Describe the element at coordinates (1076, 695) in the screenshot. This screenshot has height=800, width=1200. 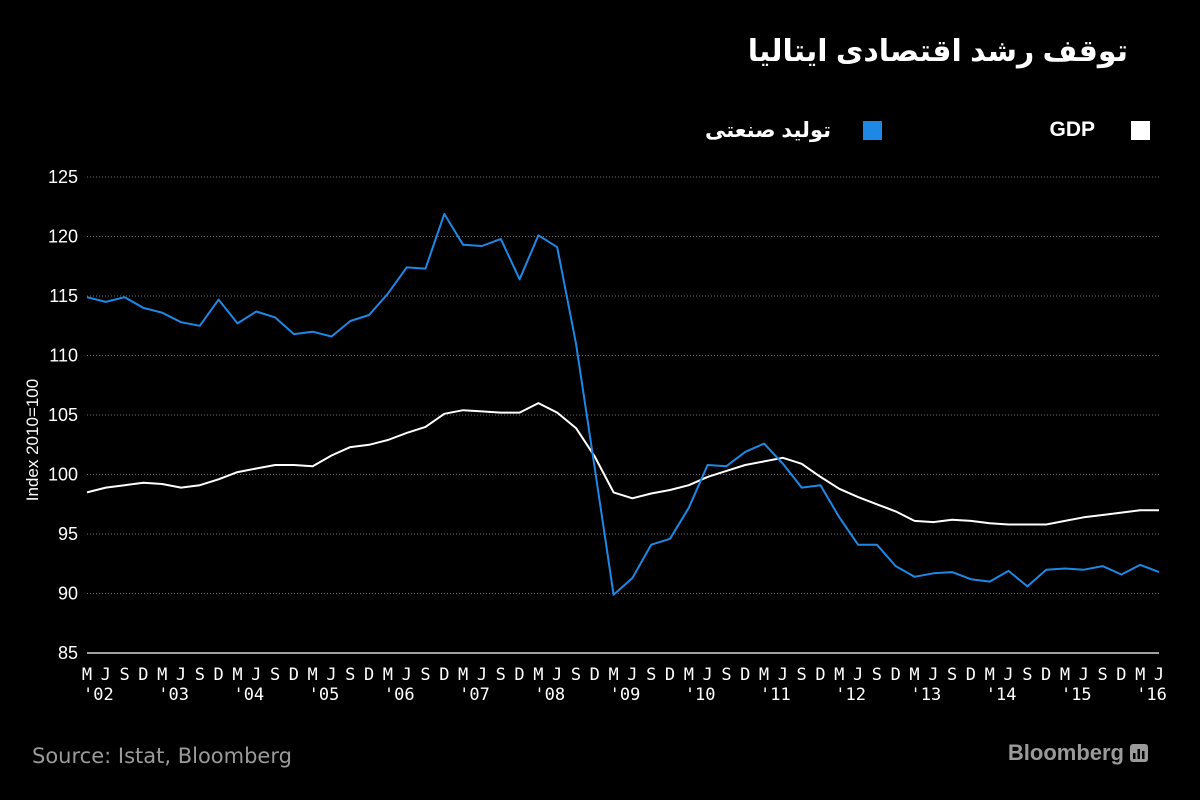
I see `x-year-label: '15` at that location.